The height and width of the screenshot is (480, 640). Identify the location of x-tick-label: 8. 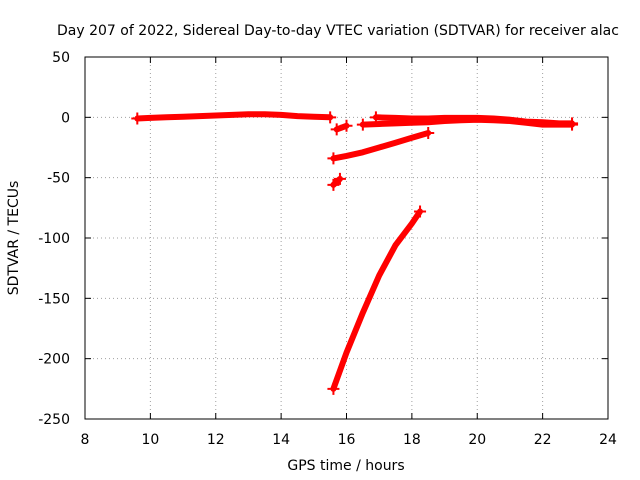
(85, 440).